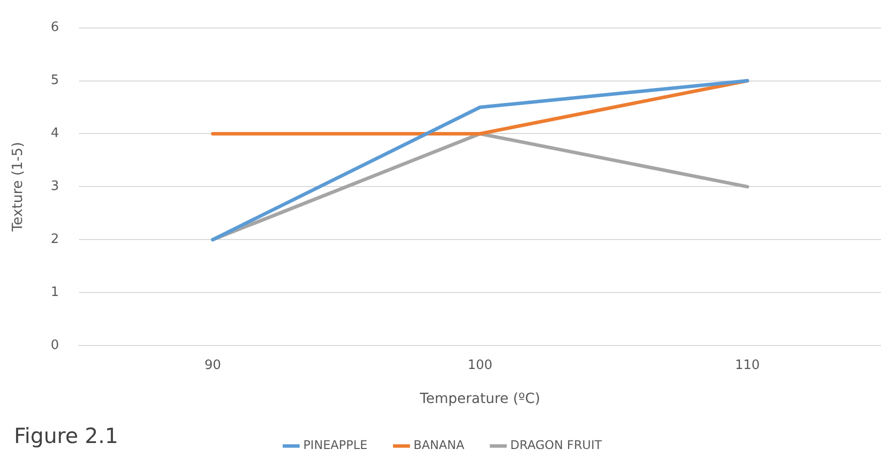  Describe the element at coordinates (335, 445) in the screenshot. I see `legend-label: PINEAPPLE` at that location.